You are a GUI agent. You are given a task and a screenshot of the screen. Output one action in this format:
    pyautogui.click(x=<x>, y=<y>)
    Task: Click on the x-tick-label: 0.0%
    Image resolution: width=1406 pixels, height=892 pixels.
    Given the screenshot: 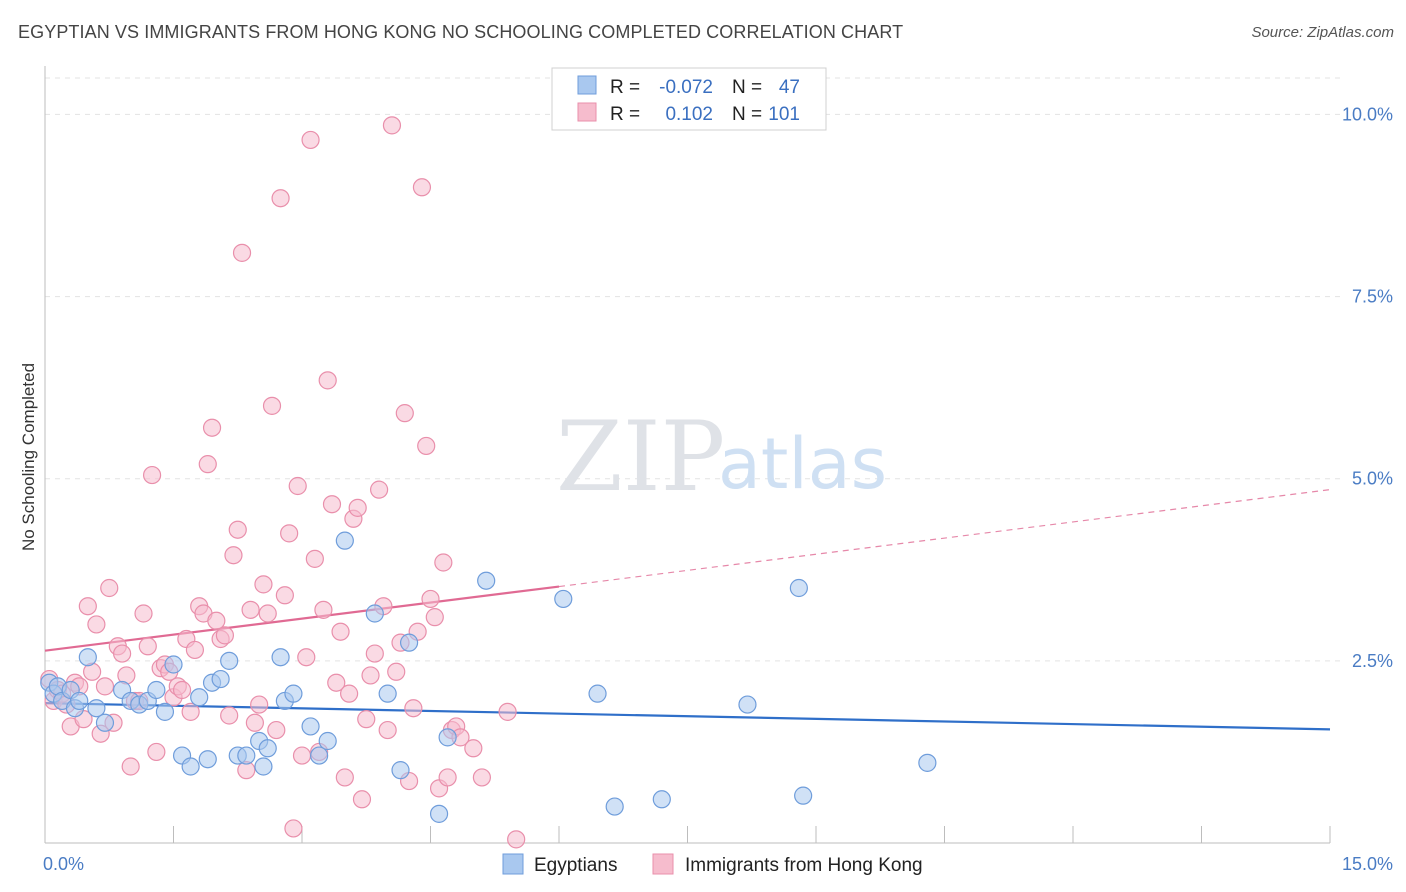 What is the action you would take?
    pyautogui.click(x=63, y=864)
    